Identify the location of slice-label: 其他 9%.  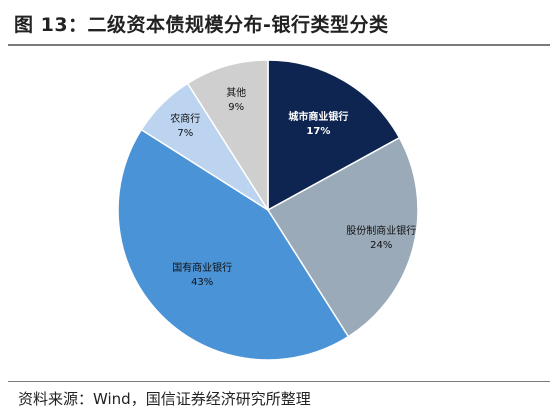
(236, 101).